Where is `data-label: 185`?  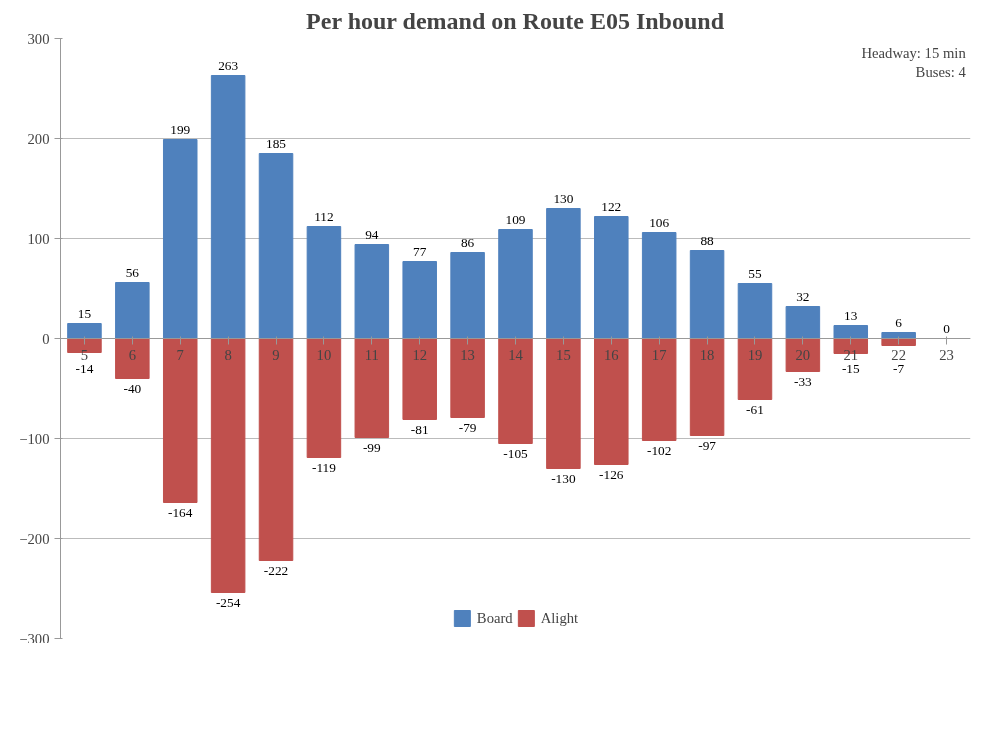
data-label: 185 is located at coordinates (276, 143).